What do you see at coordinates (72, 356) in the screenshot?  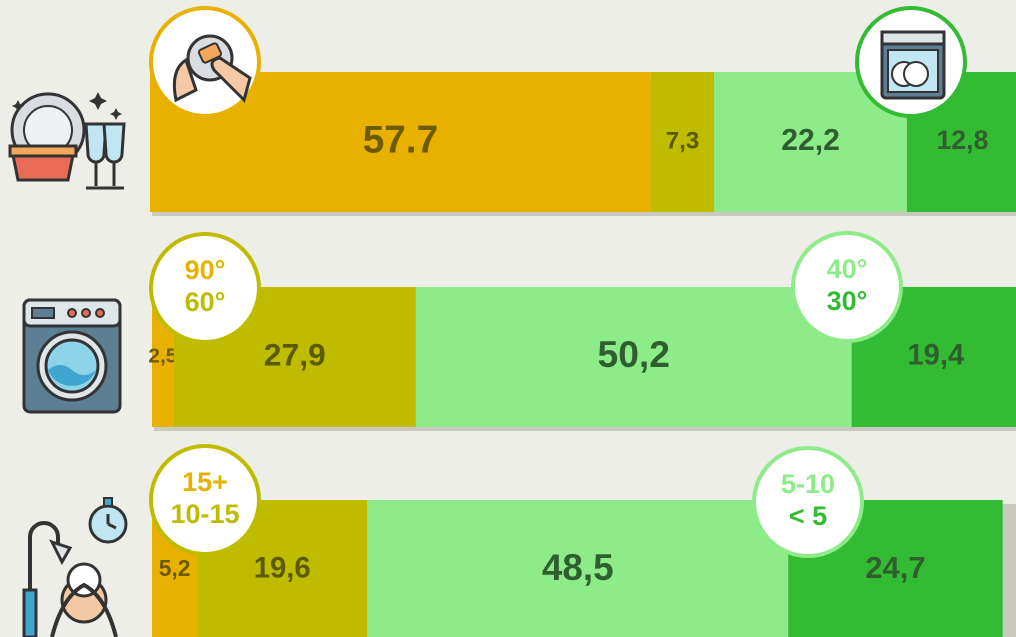 I see `washing-machine-icon` at bounding box center [72, 356].